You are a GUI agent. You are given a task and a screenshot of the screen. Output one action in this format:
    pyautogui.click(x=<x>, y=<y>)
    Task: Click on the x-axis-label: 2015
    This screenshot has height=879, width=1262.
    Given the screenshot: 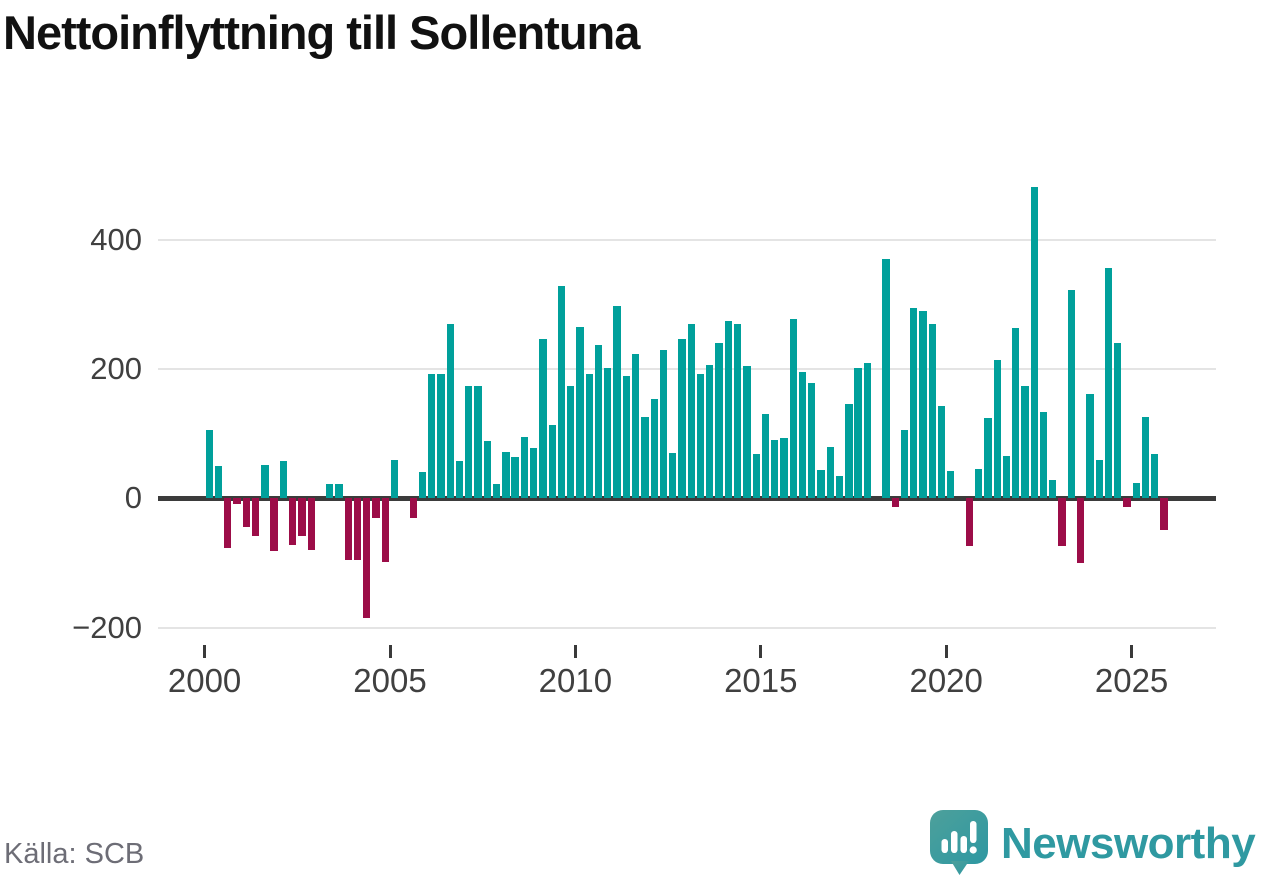 What is the action you would take?
    pyautogui.click(x=761, y=680)
    